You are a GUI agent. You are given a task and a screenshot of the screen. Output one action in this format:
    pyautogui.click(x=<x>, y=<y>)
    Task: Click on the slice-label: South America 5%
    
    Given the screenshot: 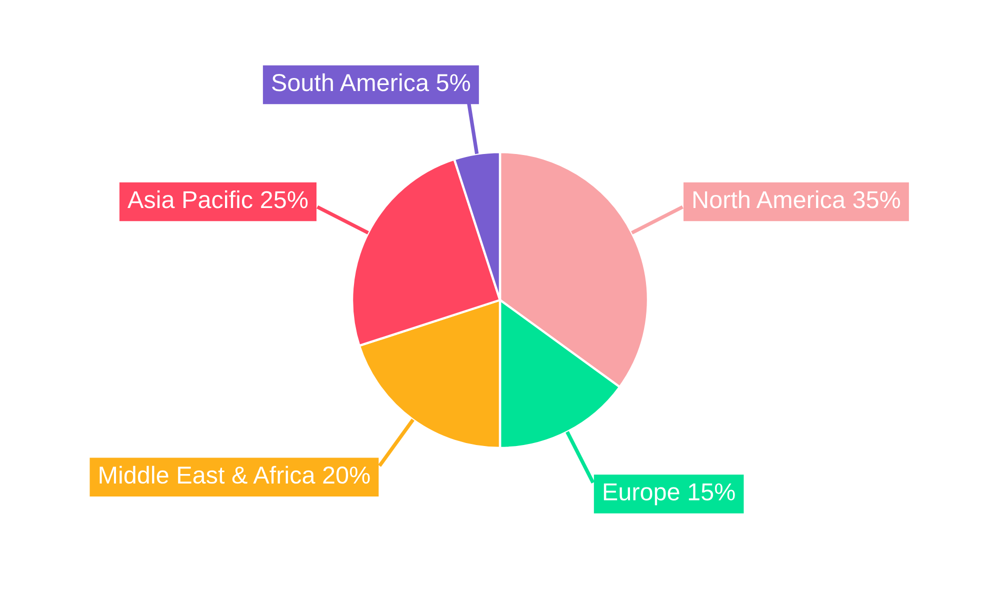 What is the action you would take?
    pyautogui.click(x=371, y=82)
    